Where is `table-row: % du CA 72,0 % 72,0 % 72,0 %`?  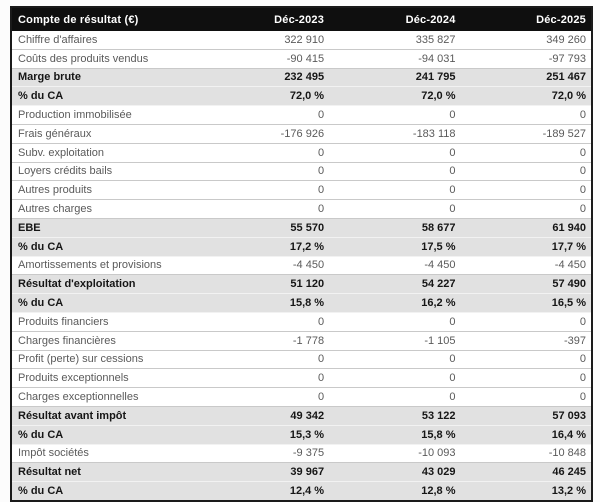 table-row: % du CA 72,0 % 72,0 % 72,0 % is located at coordinates (301, 96).